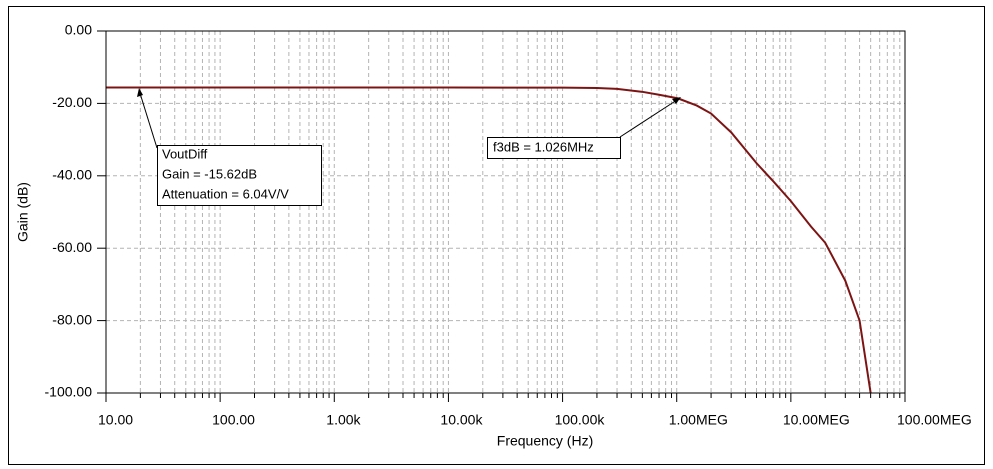  What do you see at coordinates (72, 175) in the screenshot?
I see `y-tick-label: -40.00` at bounding box center [72, 175].